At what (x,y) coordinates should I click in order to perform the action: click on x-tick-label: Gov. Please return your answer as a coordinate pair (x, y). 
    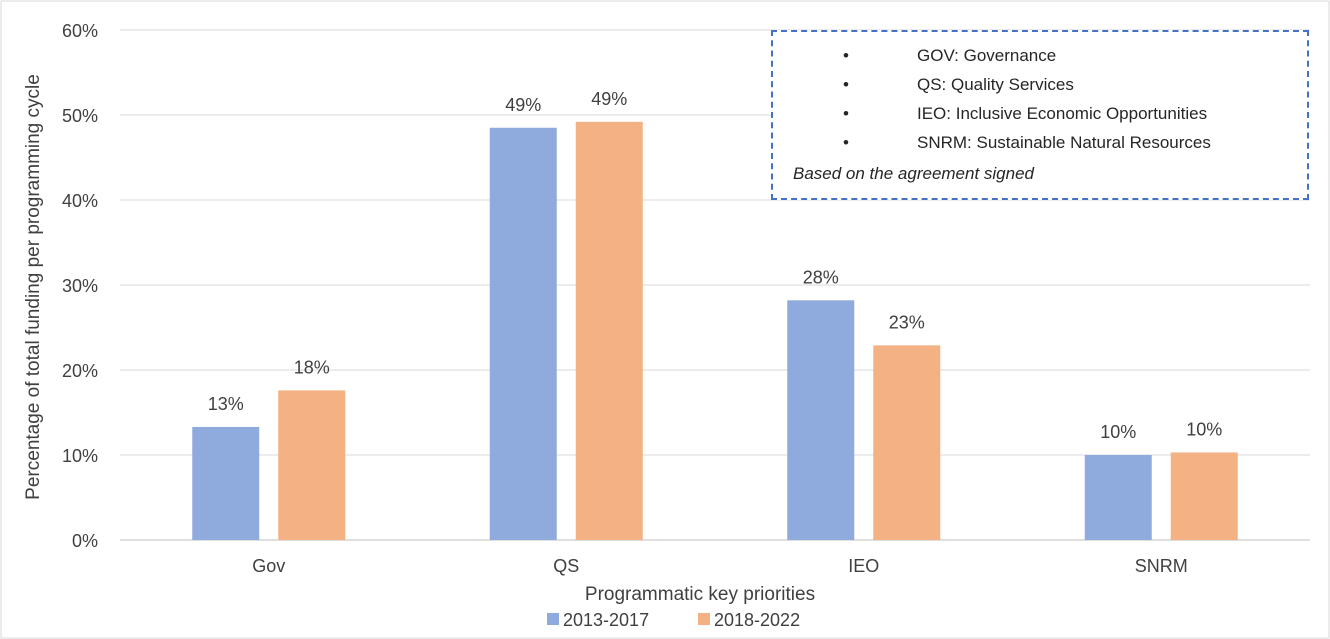
    Looking at the image, I should click on (268, 566).